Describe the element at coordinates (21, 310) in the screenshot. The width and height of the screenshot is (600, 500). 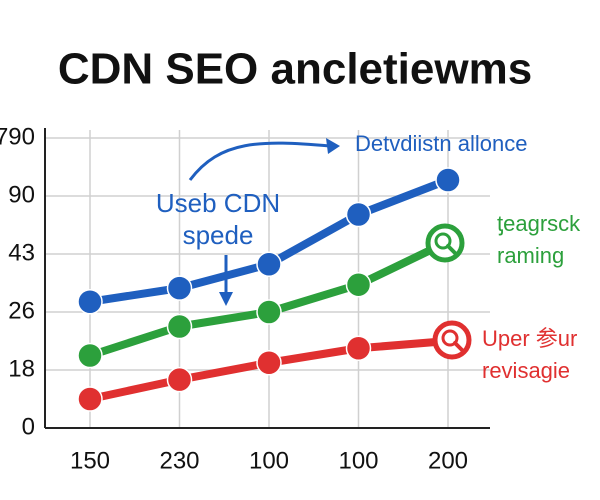
I see `y-tick-label: 26` at that location.